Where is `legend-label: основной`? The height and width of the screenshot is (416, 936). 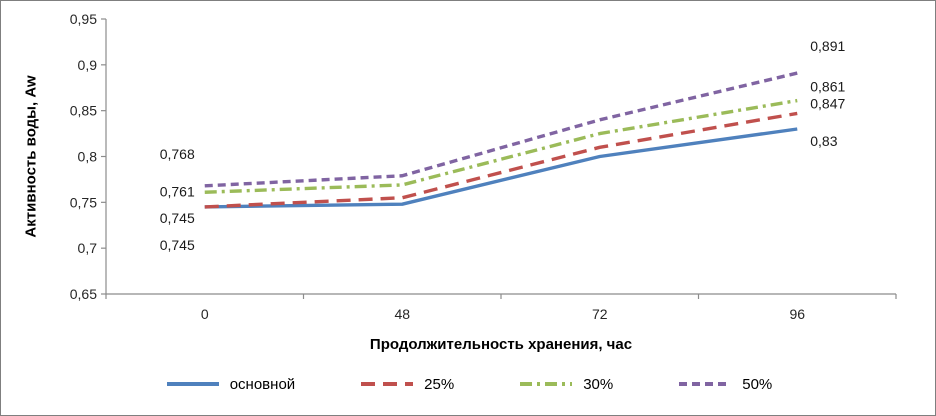
legend-label: основной is located at coordinates (262, 384).